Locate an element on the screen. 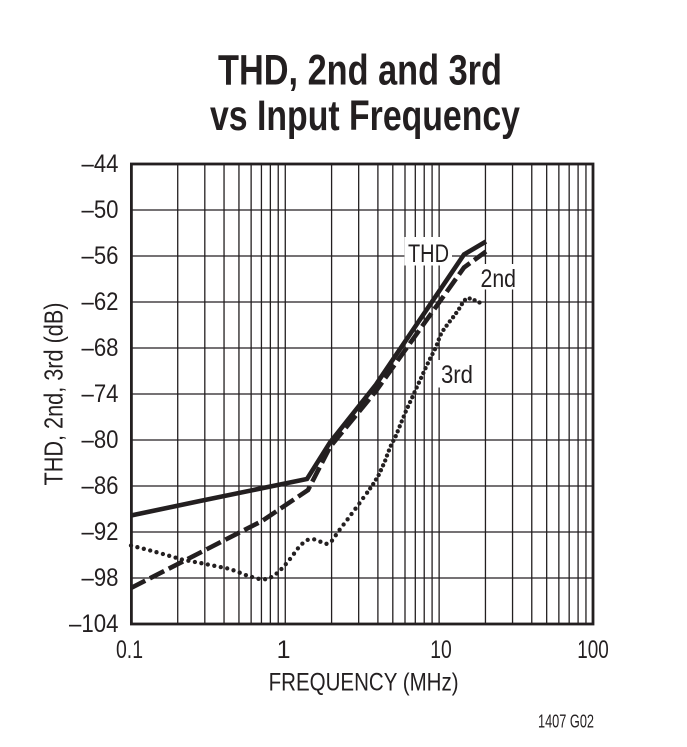 The height and width of the screenshot is (747, 687). svg-text: 3rd is located at coordinates (457, 375).